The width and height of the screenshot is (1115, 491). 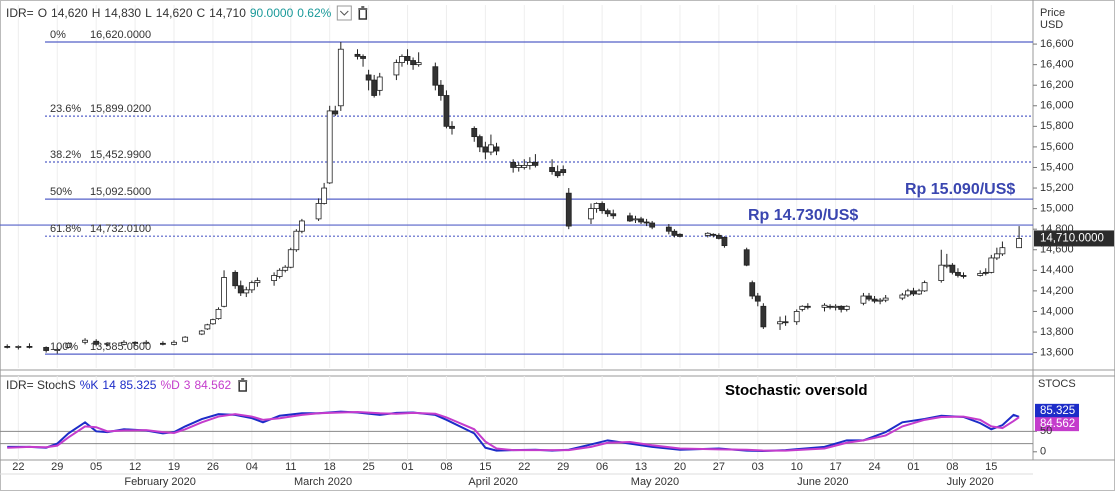 What do you see at coordinates (58, 35) in the screenshot?
I see `fib-pct: 0%` at bounding box center [58, 35].